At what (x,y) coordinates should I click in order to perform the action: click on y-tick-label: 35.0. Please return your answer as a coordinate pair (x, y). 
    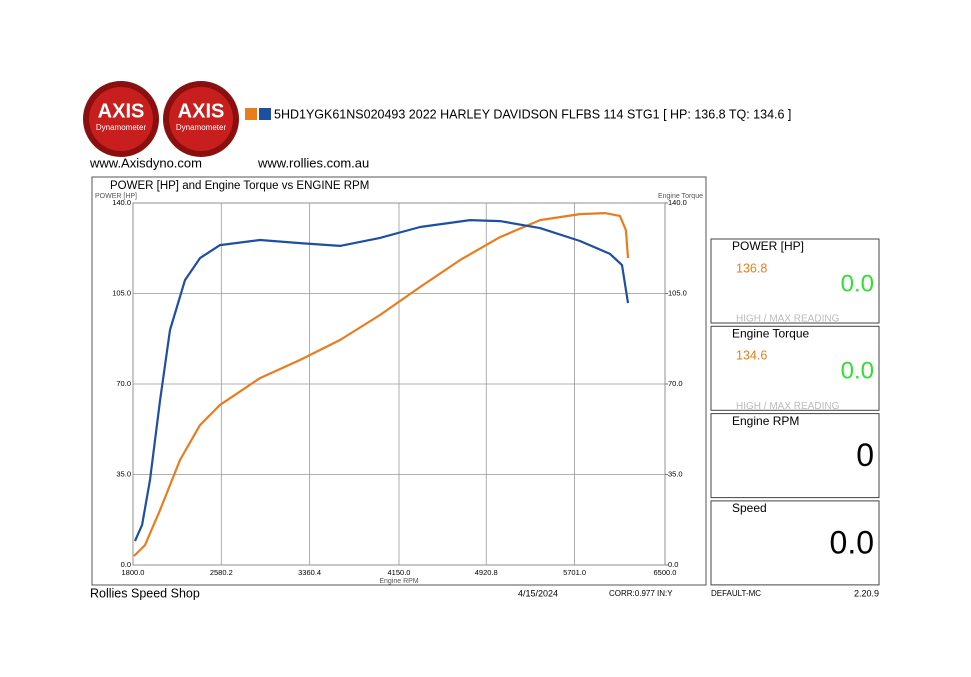
    Looking at the image, I should click on (123, 473).